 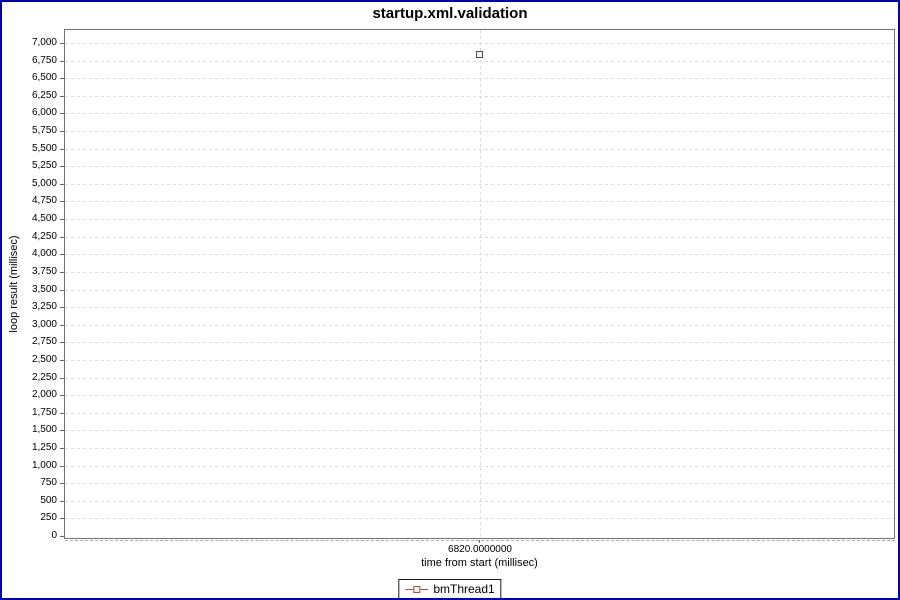 I want to click on y-tick-label: 1,250, so click(x=44, y=447).